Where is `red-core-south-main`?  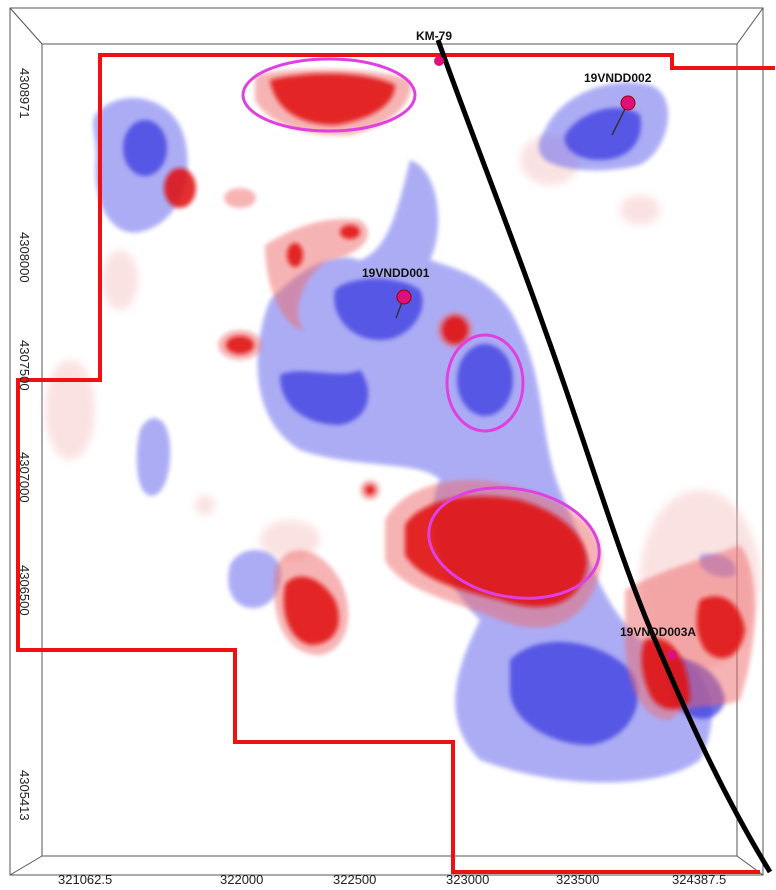
red-core-south-main is located at coordinates (496, 551).